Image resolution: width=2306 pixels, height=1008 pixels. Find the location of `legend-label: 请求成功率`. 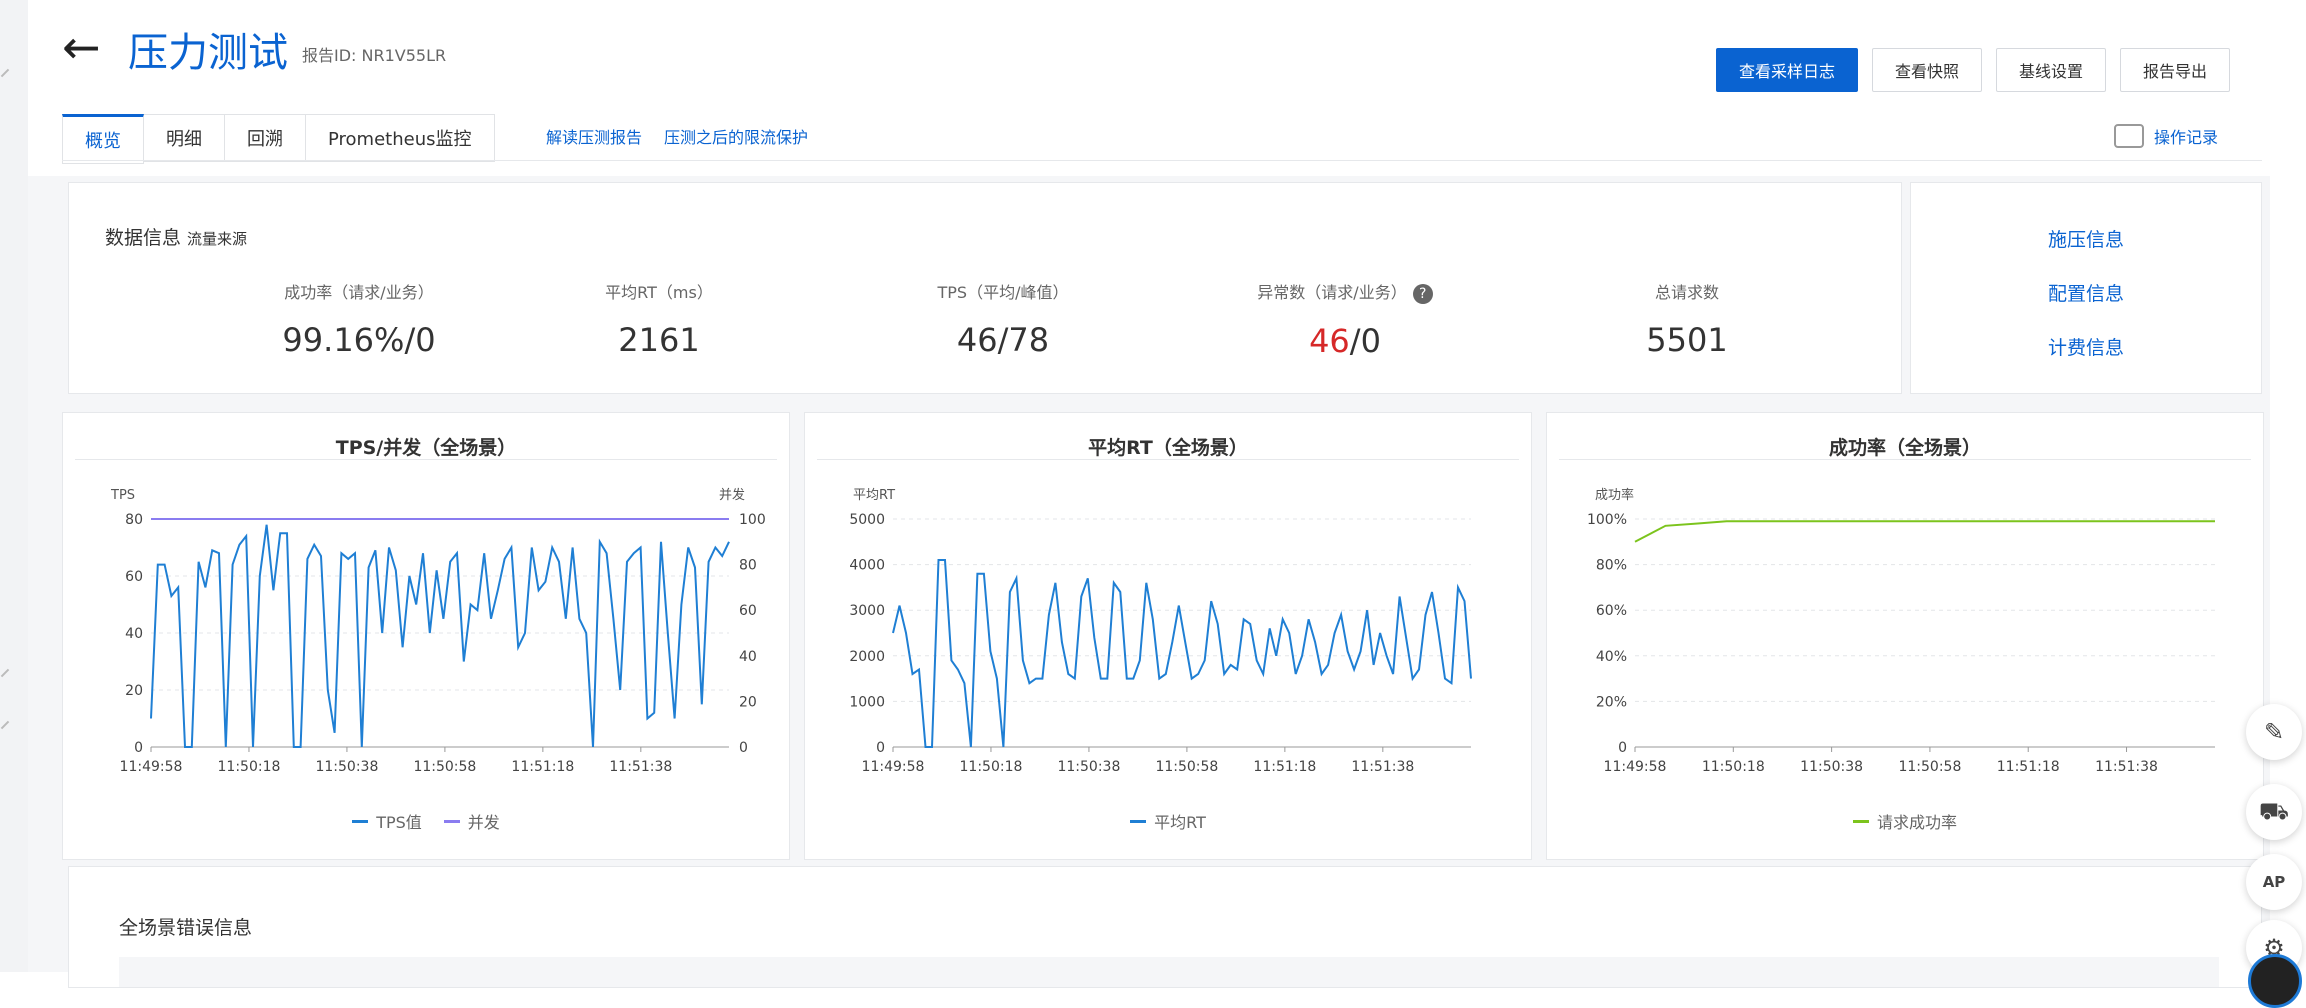

legend-label: 请求成功率 is located at coordinates (1916, 822).